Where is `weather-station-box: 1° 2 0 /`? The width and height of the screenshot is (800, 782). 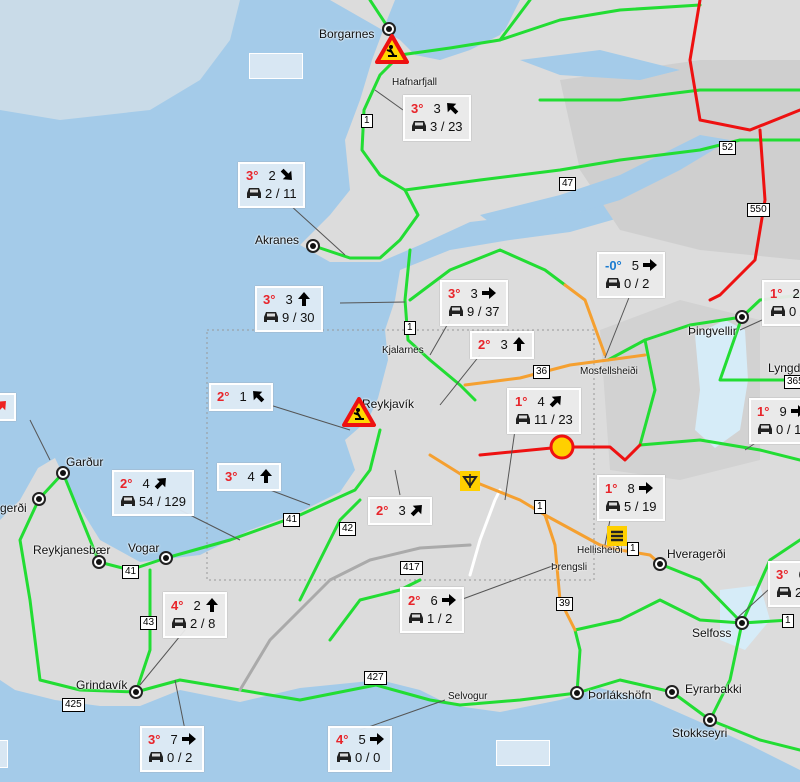
weather-station-box: 1° 2 0 / is located at coordinates (781, 303).